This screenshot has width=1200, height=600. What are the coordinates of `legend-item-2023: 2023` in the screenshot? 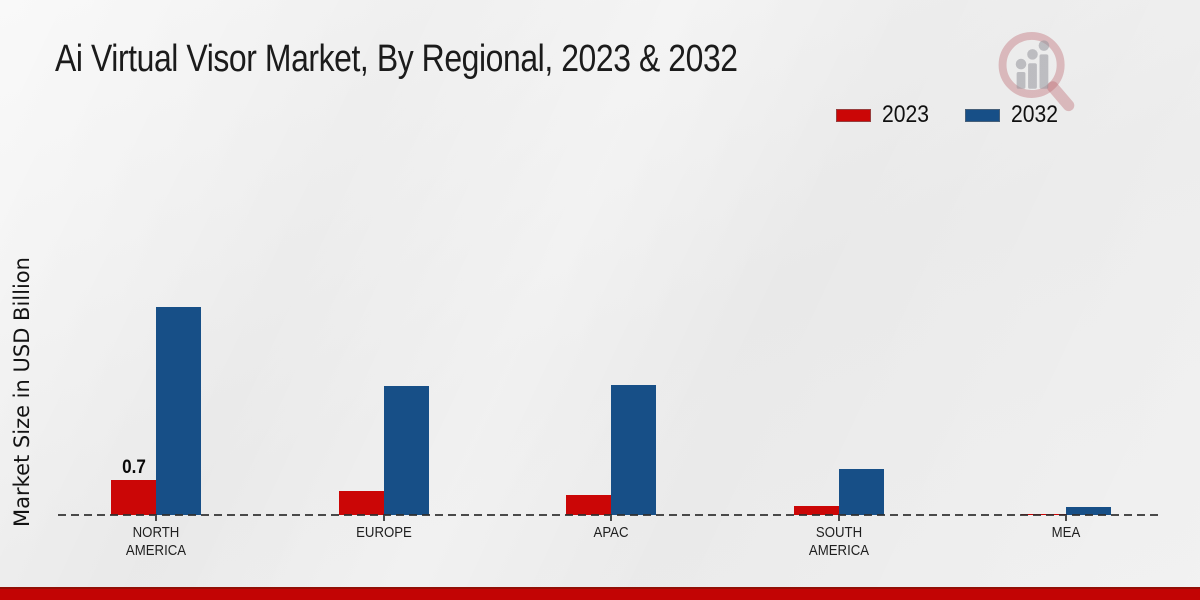 It's located at (885, 115).